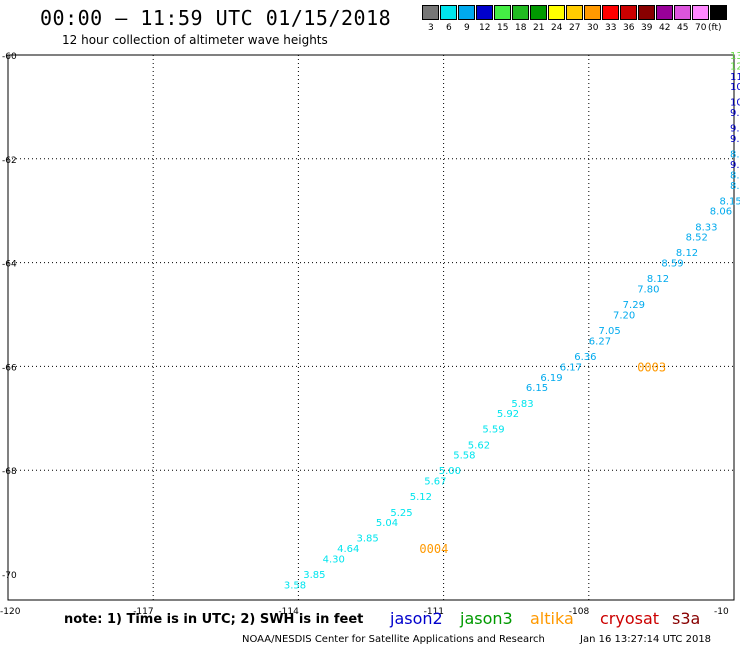 The image size is (740, 650). Describe the element at coordinates (648, 290) in the screenshot. I see `wave-height-value: 7.80` at that location.